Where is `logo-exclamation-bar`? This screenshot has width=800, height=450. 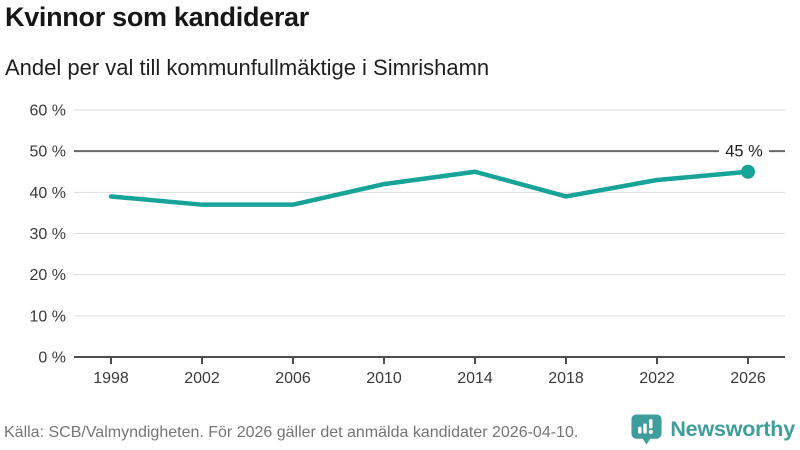
logo-exclamation-bar is located at coordinates (651, 424).